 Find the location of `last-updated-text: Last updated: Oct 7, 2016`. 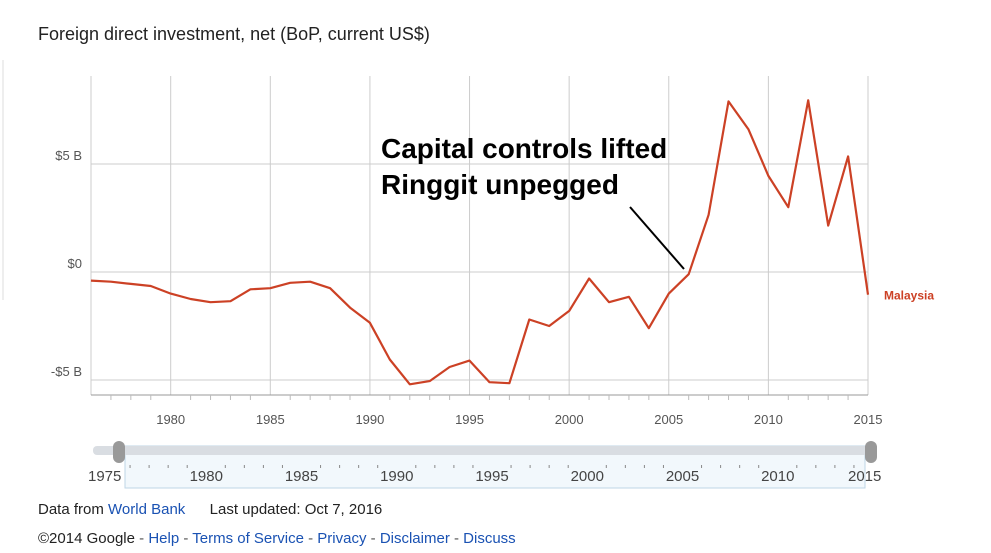

last-updated-text: Last updated: Oct 7, 2016 is located at coordinates (296, 509).